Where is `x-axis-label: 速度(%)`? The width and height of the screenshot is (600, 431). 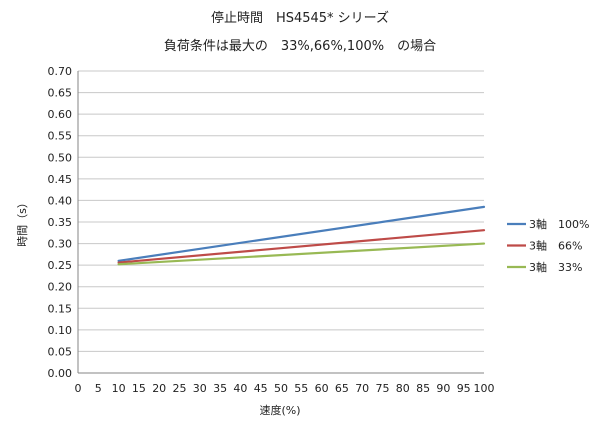
x-axis-label: 速度(%) is located at coordinates (279, 410).